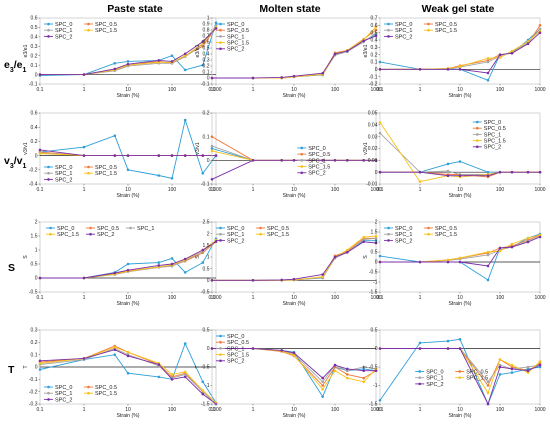  I want to click on y-tick-label: 0.05, so click(373, 114).